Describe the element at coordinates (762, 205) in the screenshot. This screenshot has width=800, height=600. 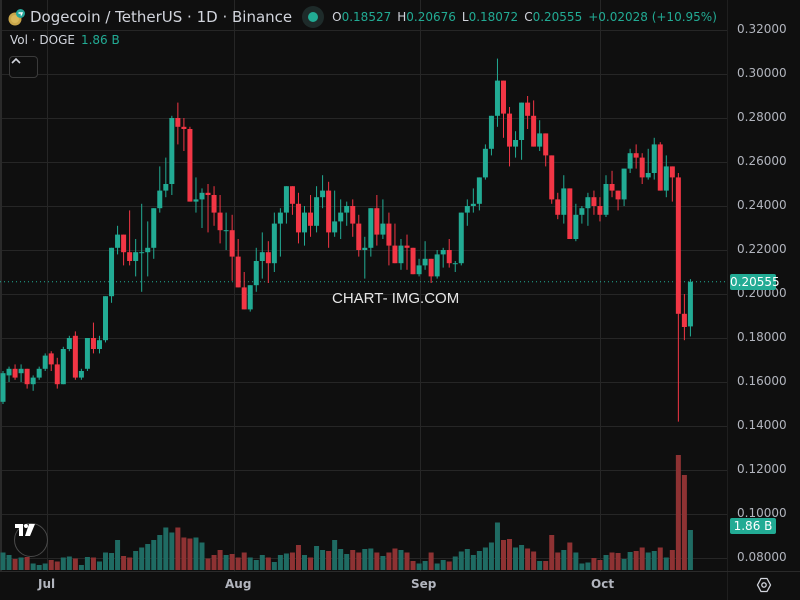
I see `price-axis-label: 0.24000` at that location.